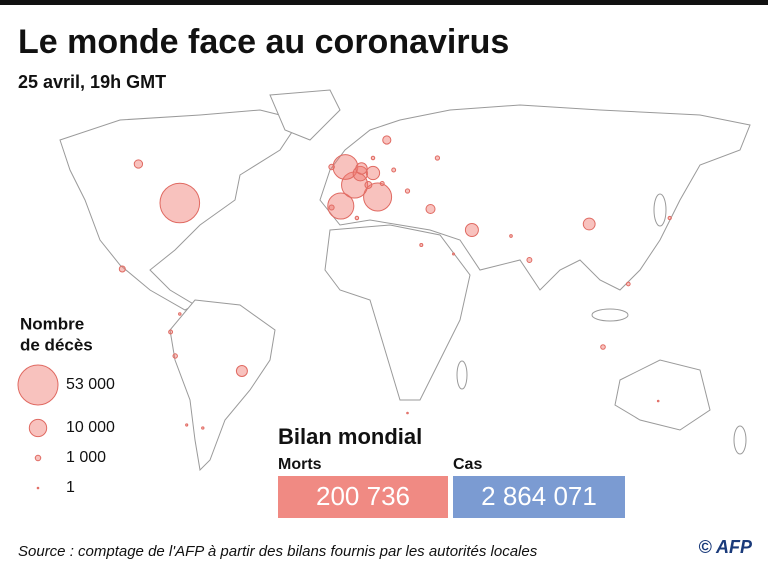 The width and height of the screenshot is (768, 577). I want to click on cases-box, so click(539, 497).